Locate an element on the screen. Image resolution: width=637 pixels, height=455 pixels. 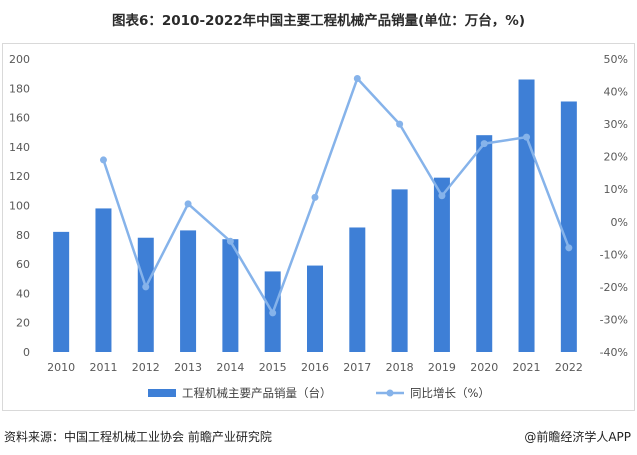
left-tick-label: 0 is located at coordinates (26, 352).